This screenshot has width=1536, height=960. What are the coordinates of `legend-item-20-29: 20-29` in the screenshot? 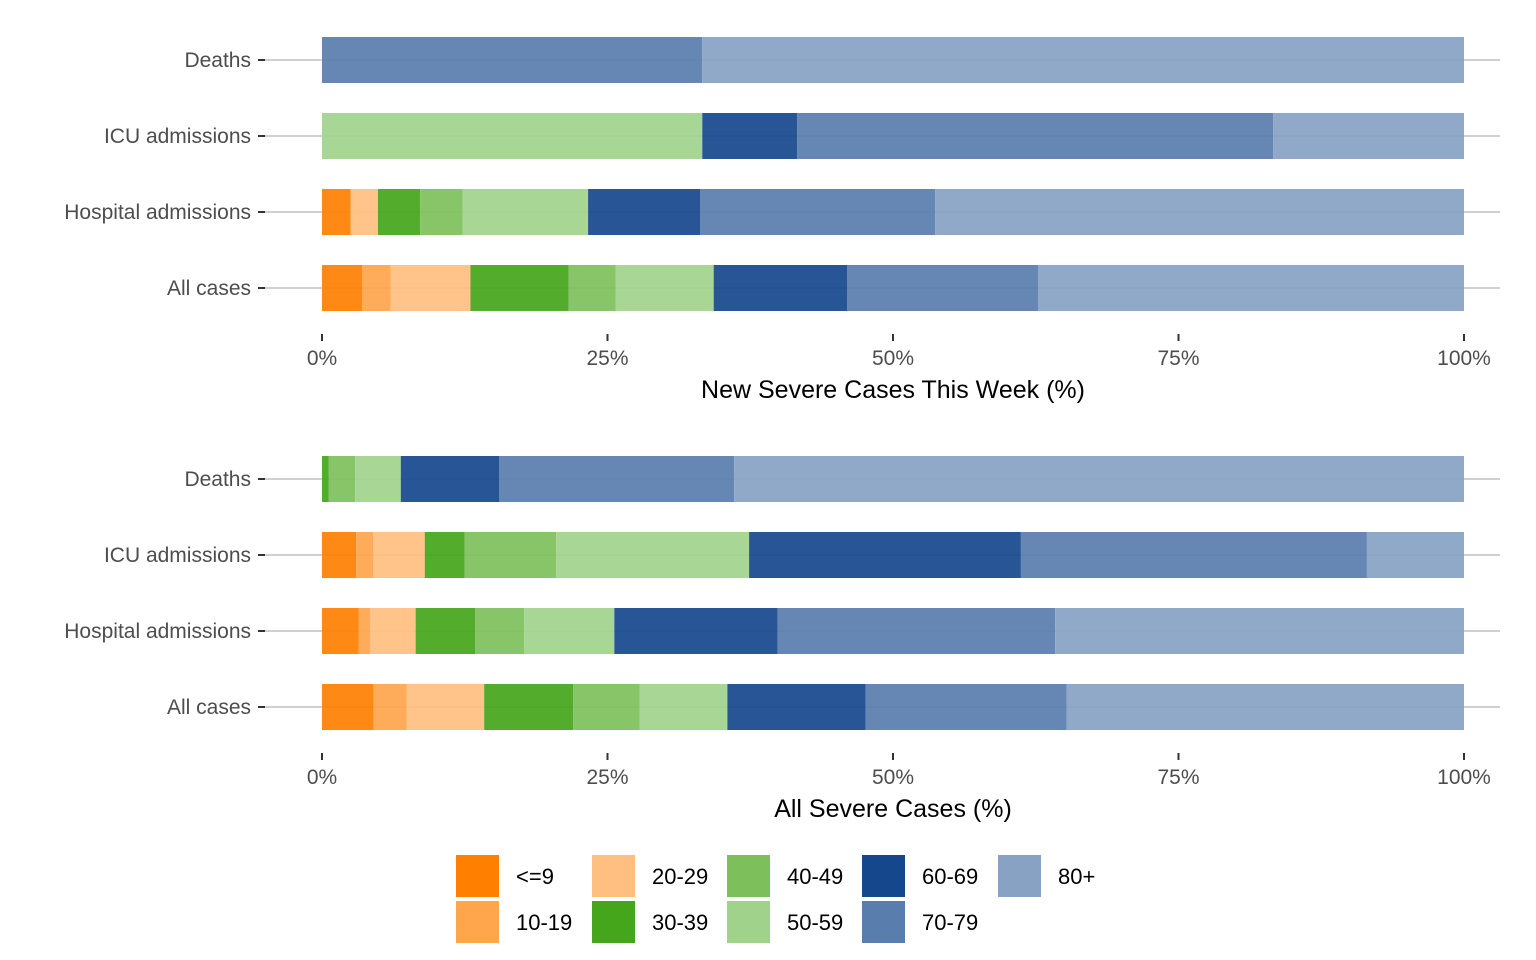 It's located at (650, 876).